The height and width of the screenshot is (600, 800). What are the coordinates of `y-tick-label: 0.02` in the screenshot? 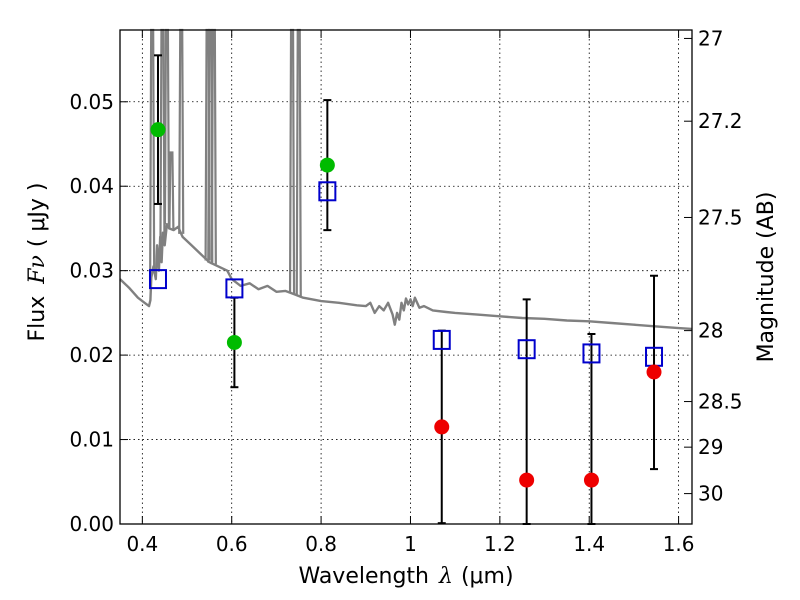 It's located at (91, 355).